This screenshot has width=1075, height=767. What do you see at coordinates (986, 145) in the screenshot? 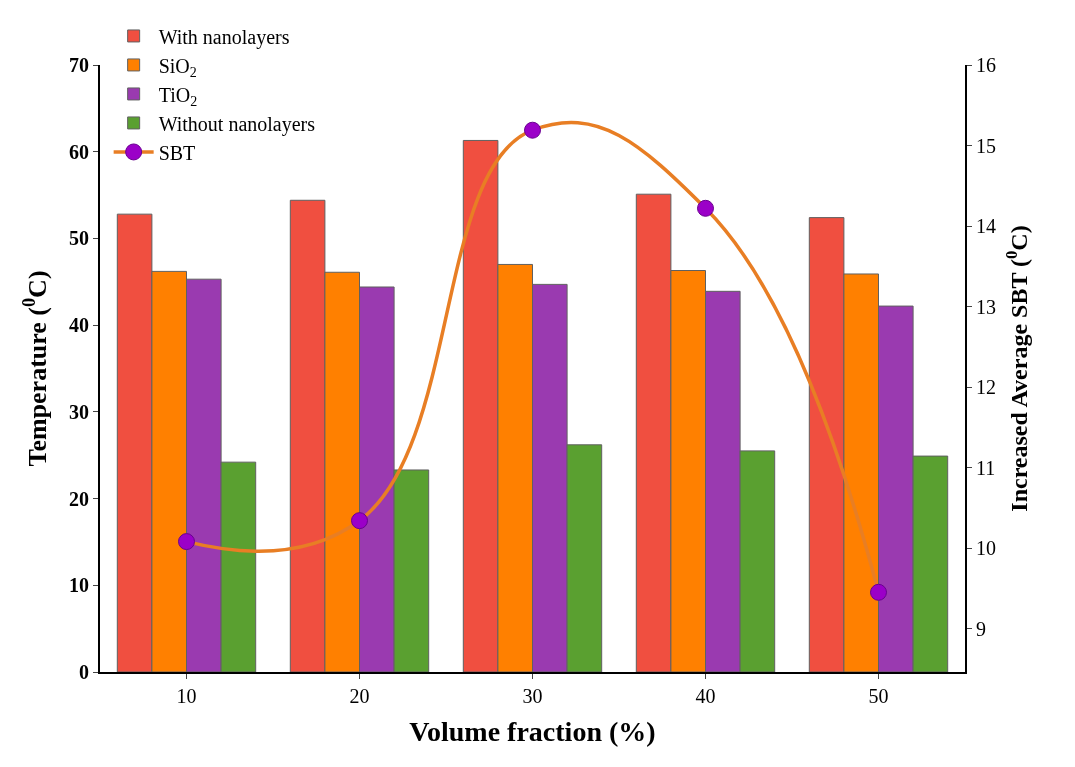
I see `y2-tick-label: 15` at bounding box center [986, 145].